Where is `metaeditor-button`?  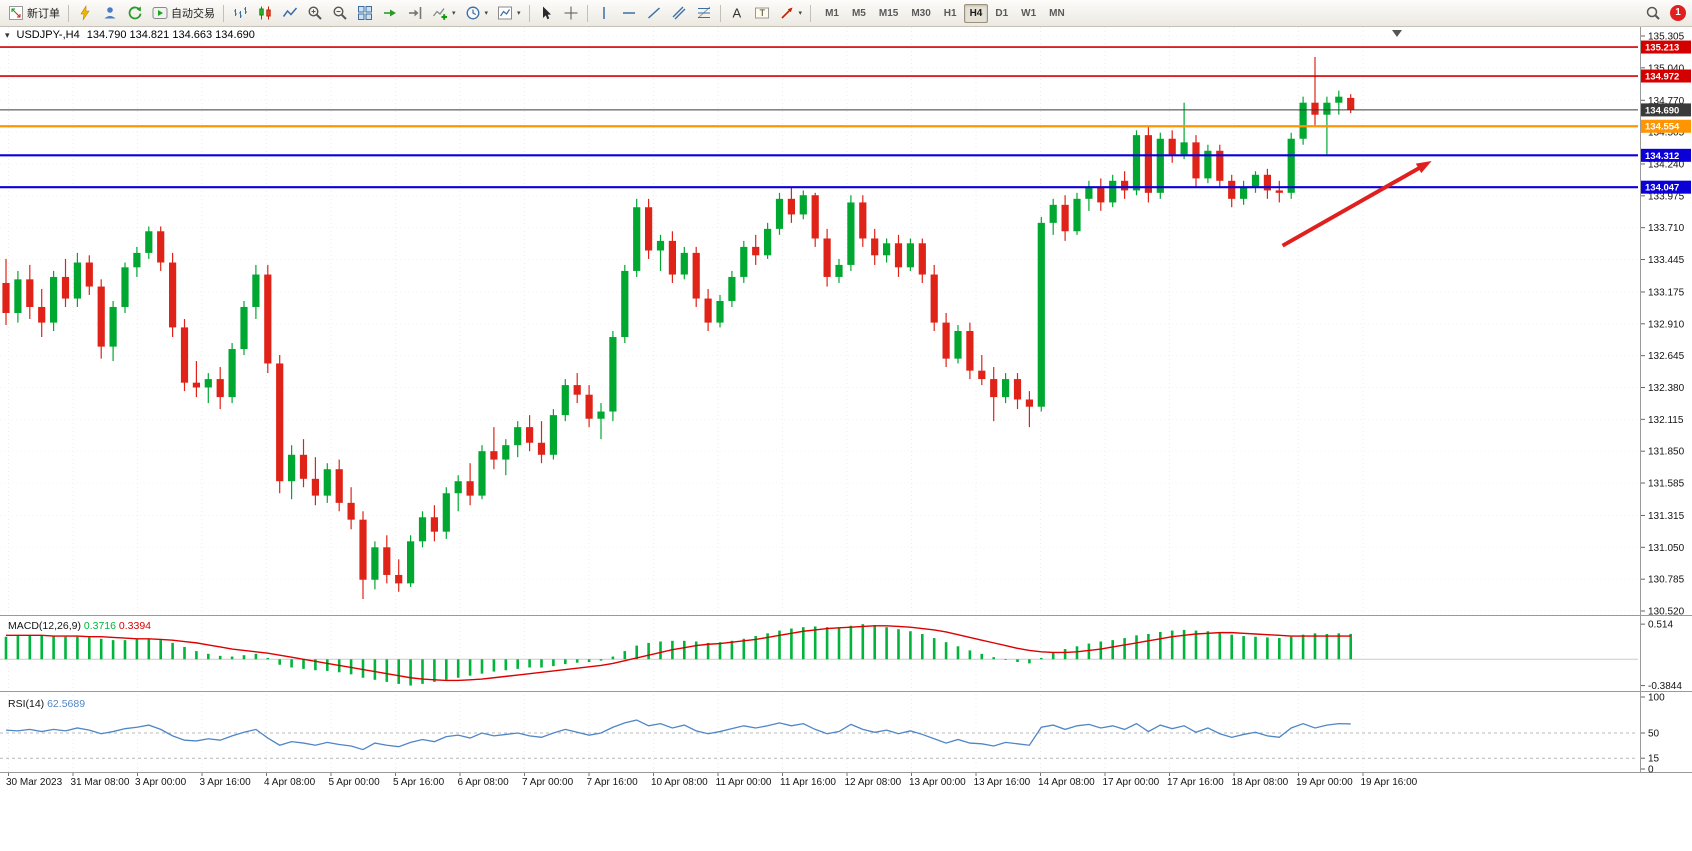
metaeditor-button is located at coordinates (85, 13).